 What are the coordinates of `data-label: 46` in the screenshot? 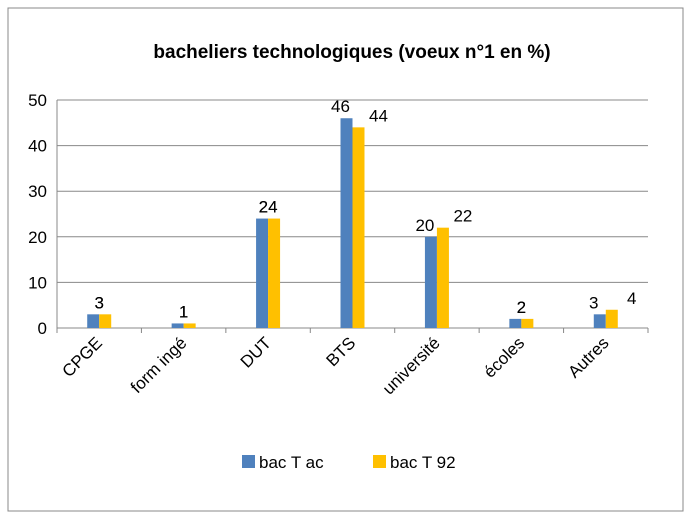 It's located at (340, 106).